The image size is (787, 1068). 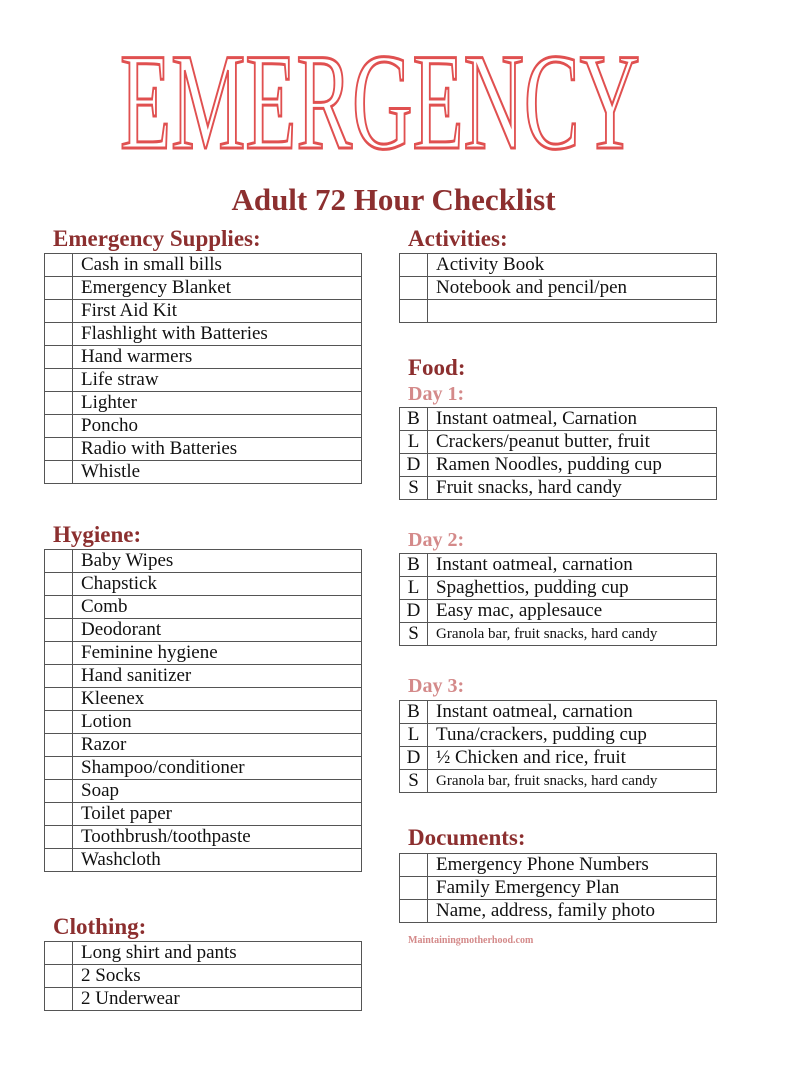 What do you see at coordinates (558, 865) in the screenshot?
I see `checklist-row: Emergency Phone Numbers` at bounding box center [558, 865].